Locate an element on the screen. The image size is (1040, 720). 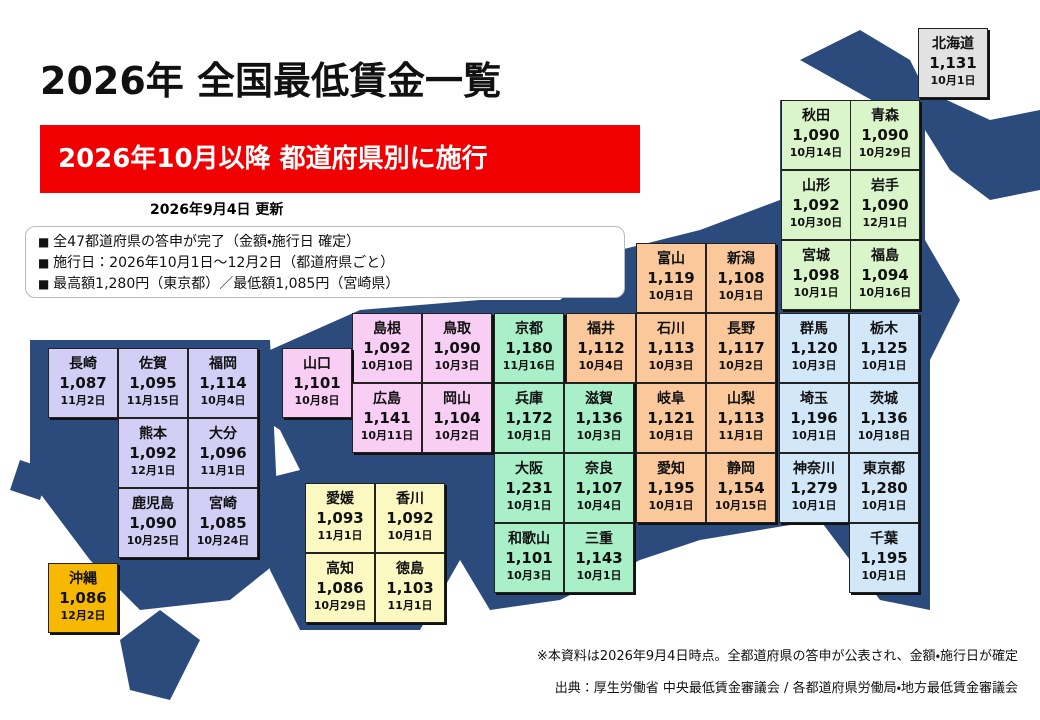
prefecture-cell: 愛媛 1,093 11月1日 is located at coordinates (340, 518).